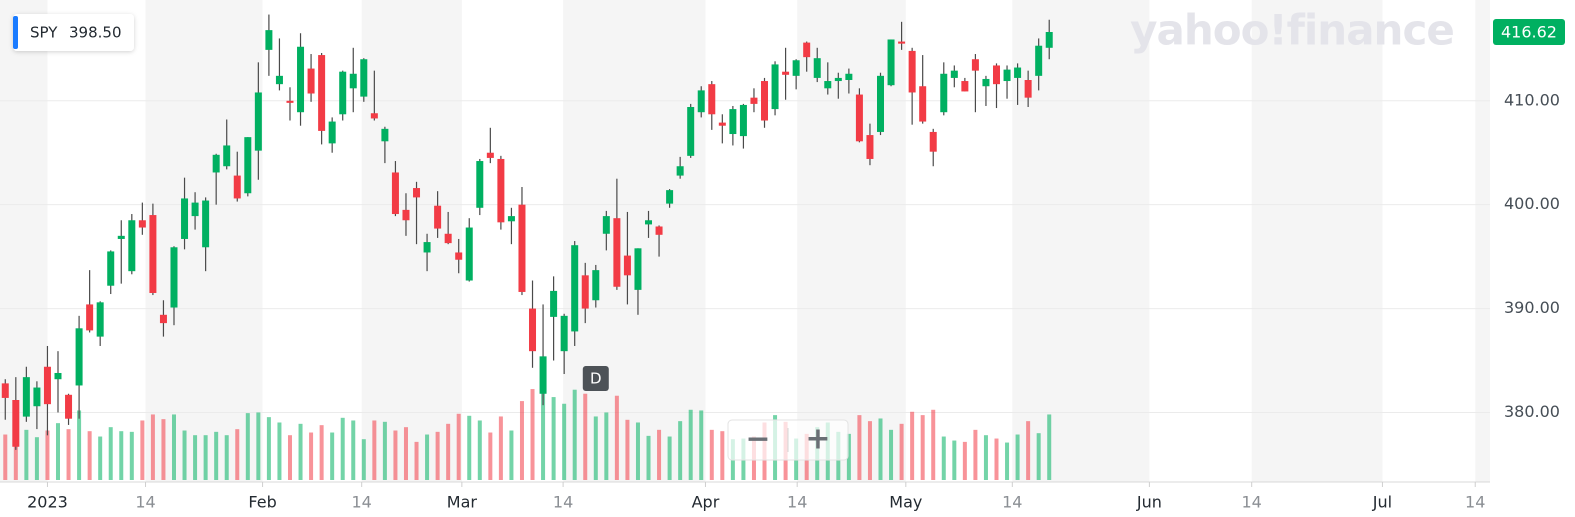  Describe the element at coordinates (756, 497) in the screenshot. I see `x-axis: 2023 14 Feb 14 Mar 14 Apr 14 May 14 Jun 14 Jul 14` at that location.